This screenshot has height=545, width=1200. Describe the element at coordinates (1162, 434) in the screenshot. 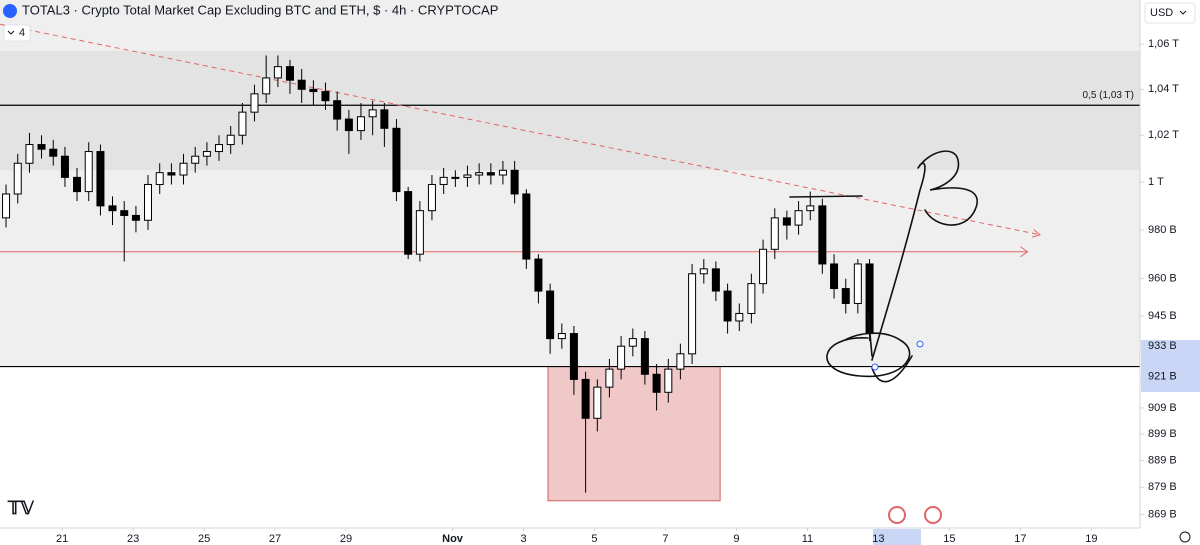

I see `y-tick-label: 899 B` at that location.